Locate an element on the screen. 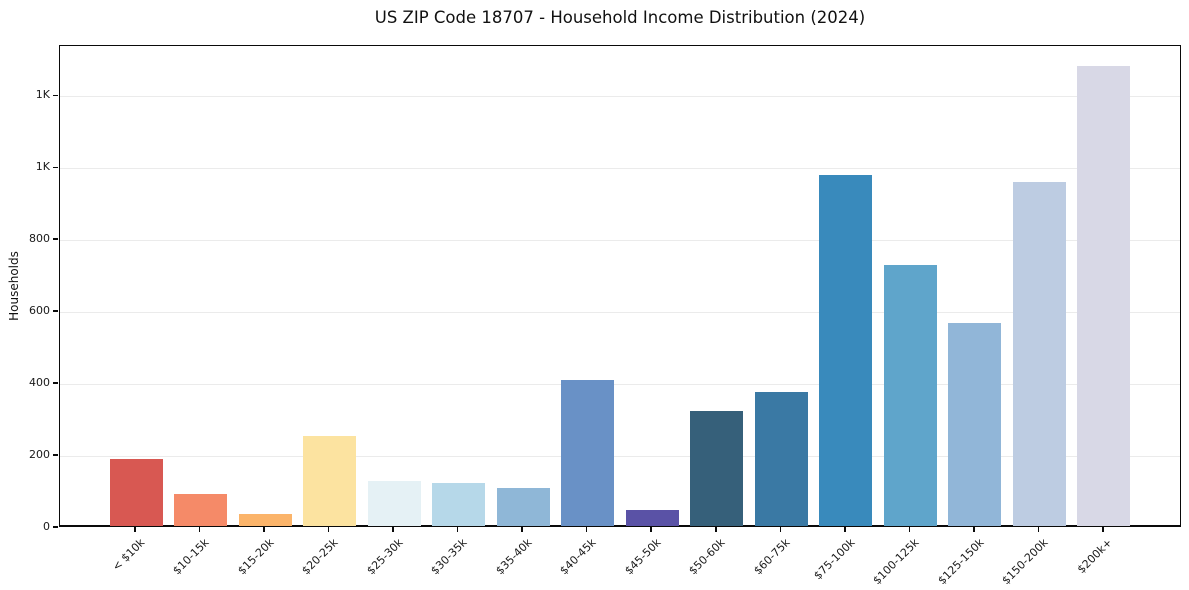 This screenshot has height=590, width=1189. y-tick-label: 400 is located at coordinates (39, 383).